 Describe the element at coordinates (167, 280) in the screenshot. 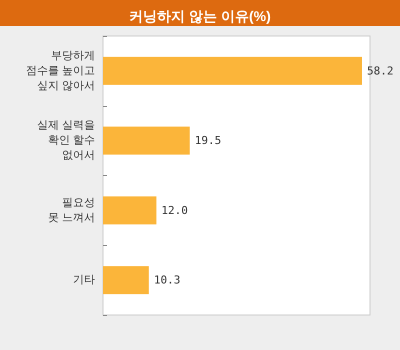

I see `data-label: 10.3` at that location.